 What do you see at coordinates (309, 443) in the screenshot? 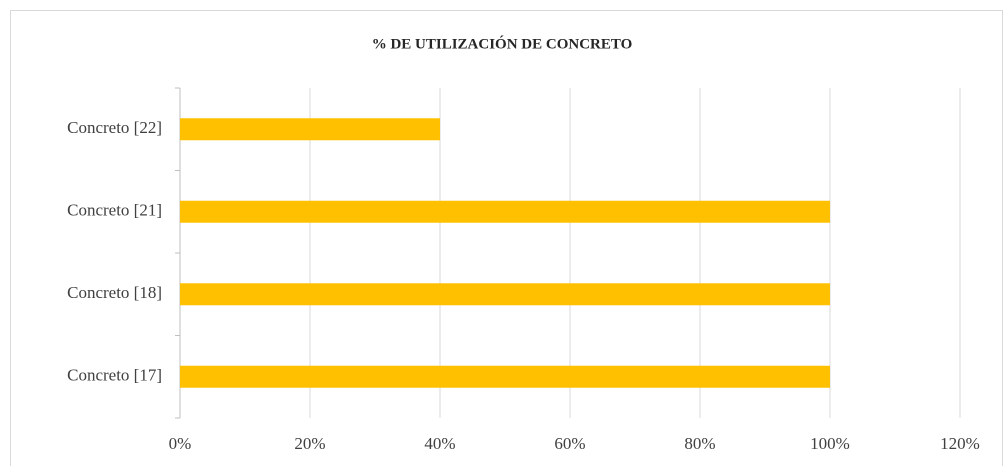
I see `x-tick-label: 20%` at bounding box center [309, 443].